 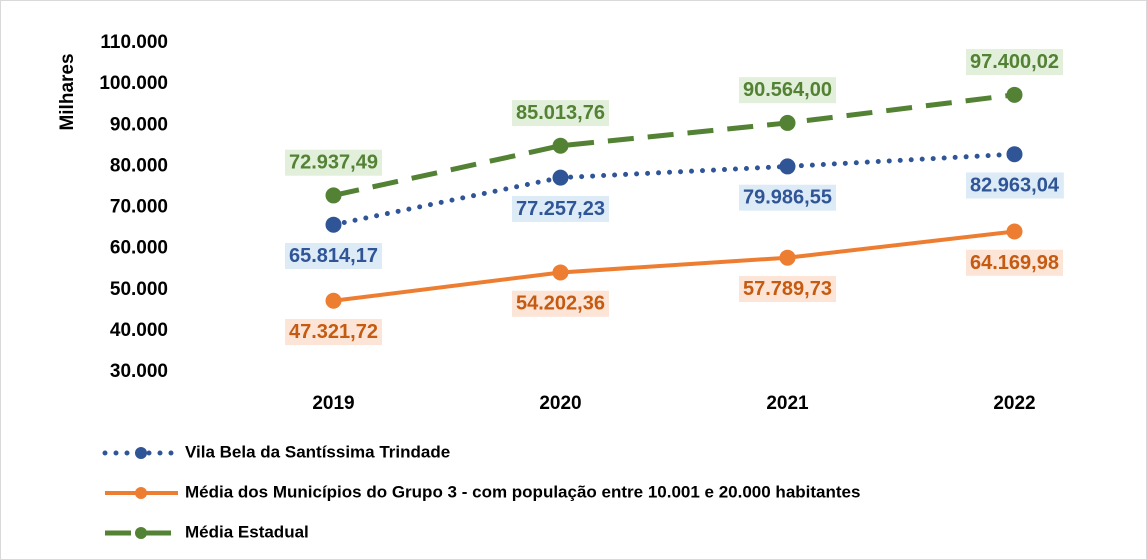 I want to click on data-label-text: 85.013,76, so click(x=560, y=113).